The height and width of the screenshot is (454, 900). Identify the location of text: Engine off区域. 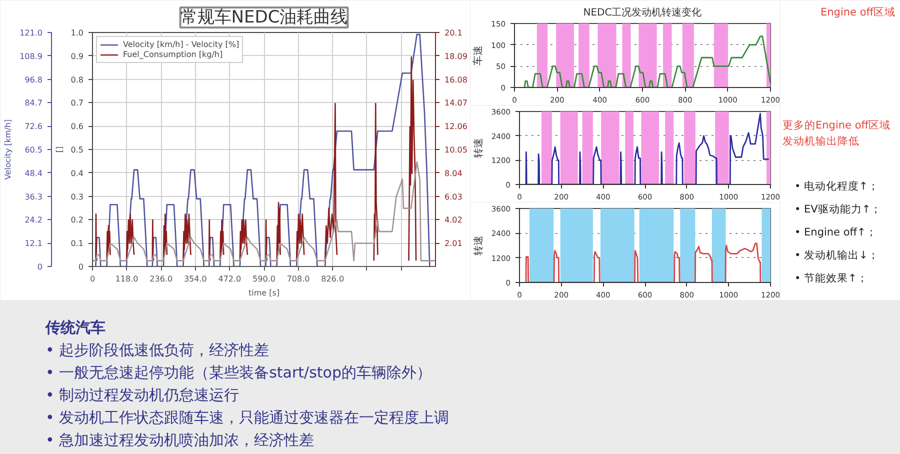
(858, 12).